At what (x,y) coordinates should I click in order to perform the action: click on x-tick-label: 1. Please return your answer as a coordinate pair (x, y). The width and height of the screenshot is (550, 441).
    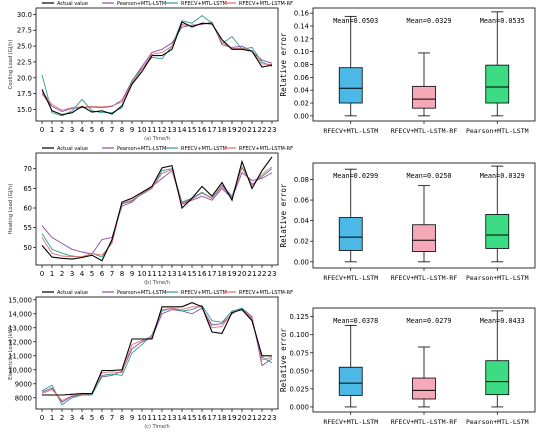
    Looking at the image, I should click on (52, 417).